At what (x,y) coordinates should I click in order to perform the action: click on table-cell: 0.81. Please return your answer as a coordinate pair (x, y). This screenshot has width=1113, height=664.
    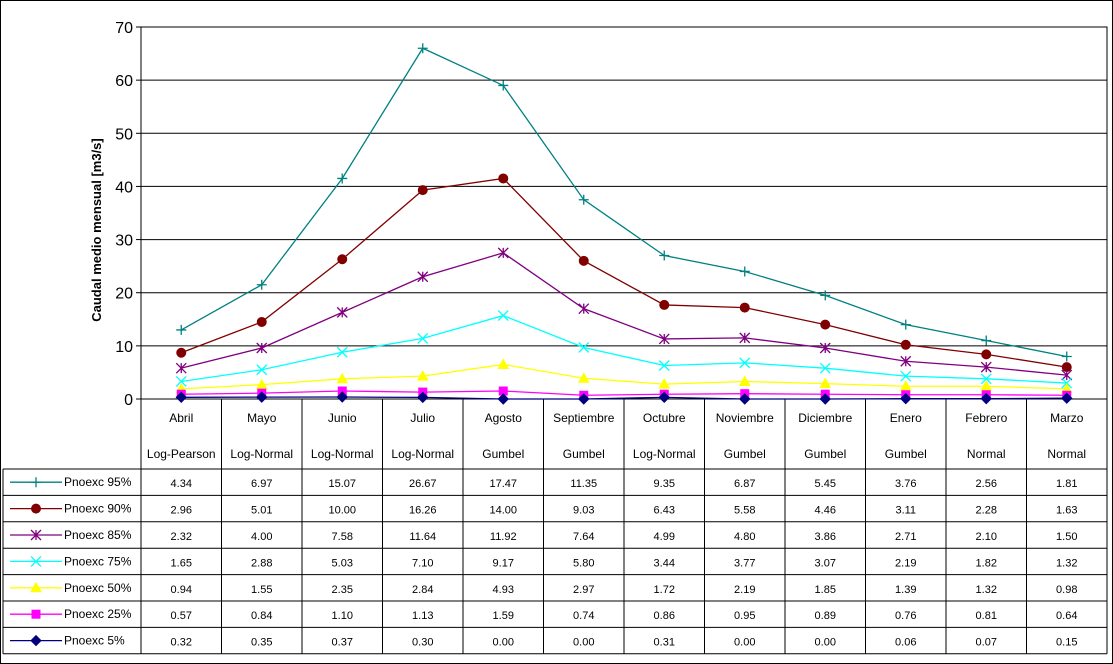
    Looking at the image, I should click on (986, 616).